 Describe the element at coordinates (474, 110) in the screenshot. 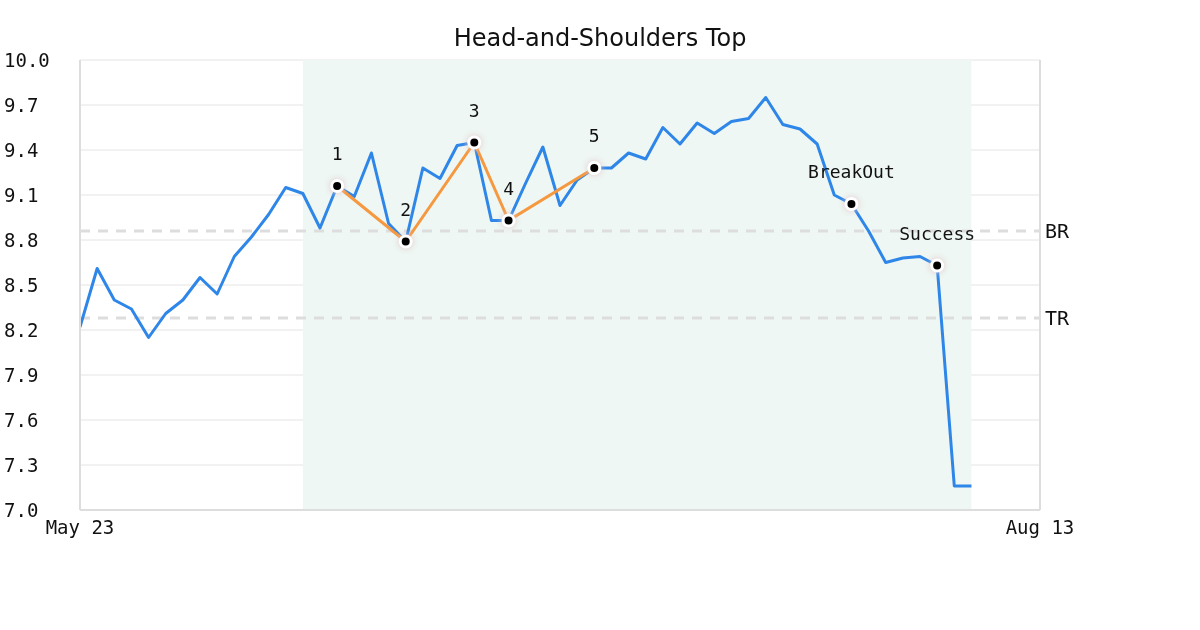

I see `annotation: 3` at that location.